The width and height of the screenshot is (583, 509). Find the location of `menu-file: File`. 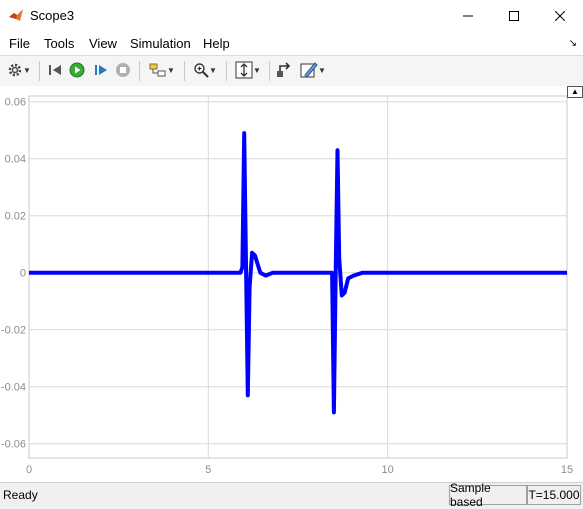

menu-file: File is located at coordinates (19, 43).